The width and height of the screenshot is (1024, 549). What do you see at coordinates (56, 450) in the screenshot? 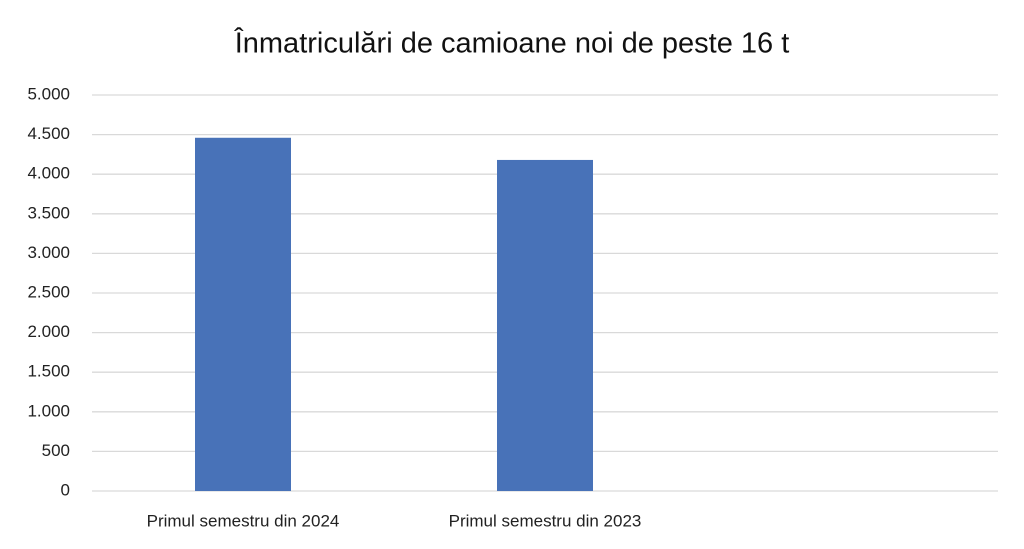
I see `y-tick-label: 500` at bounding box center [56, 450].